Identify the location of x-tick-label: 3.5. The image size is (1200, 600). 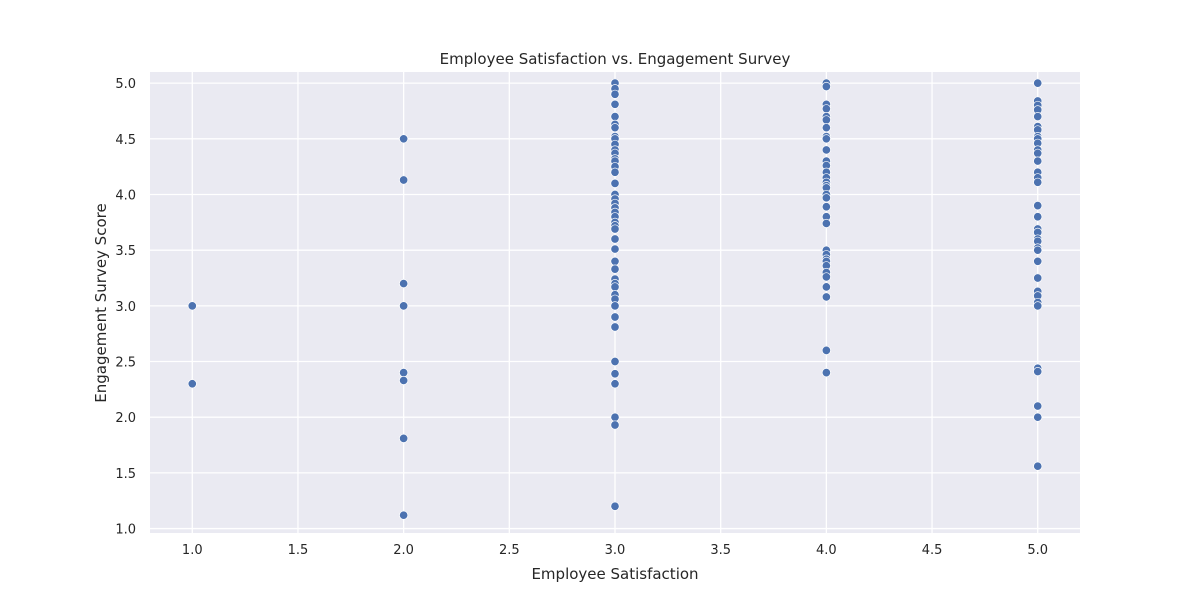
(720, 550).